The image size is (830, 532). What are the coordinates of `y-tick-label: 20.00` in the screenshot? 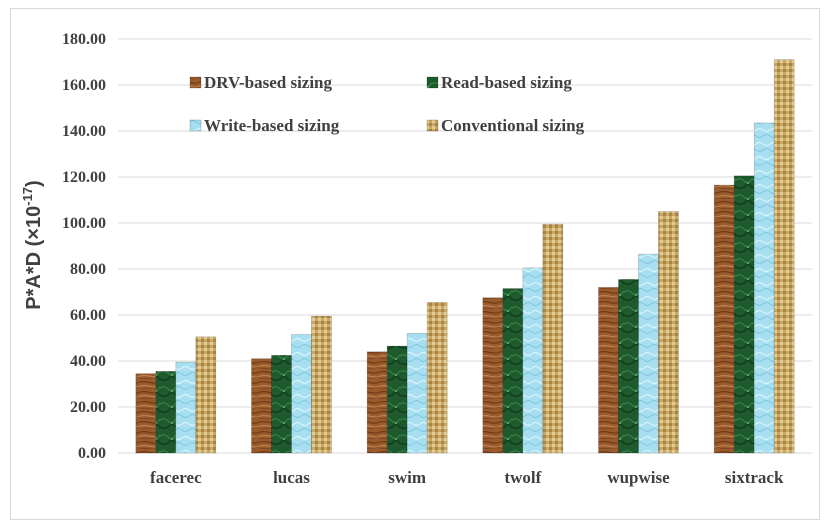 It's located at (88, 407).